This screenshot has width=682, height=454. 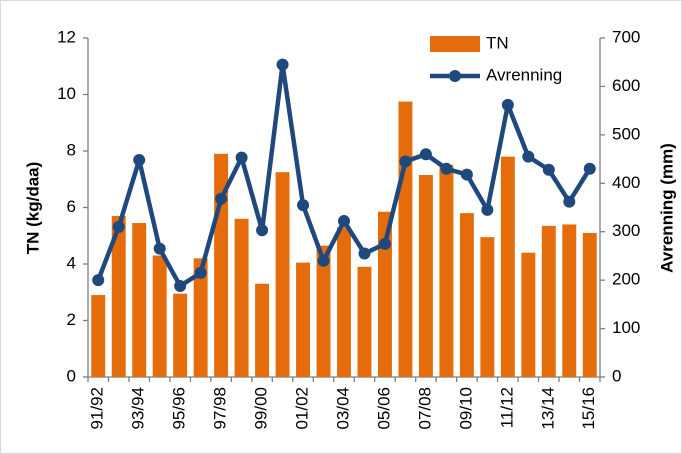 I want to click on y-tick-label: 8, so click(x=71, y=149).